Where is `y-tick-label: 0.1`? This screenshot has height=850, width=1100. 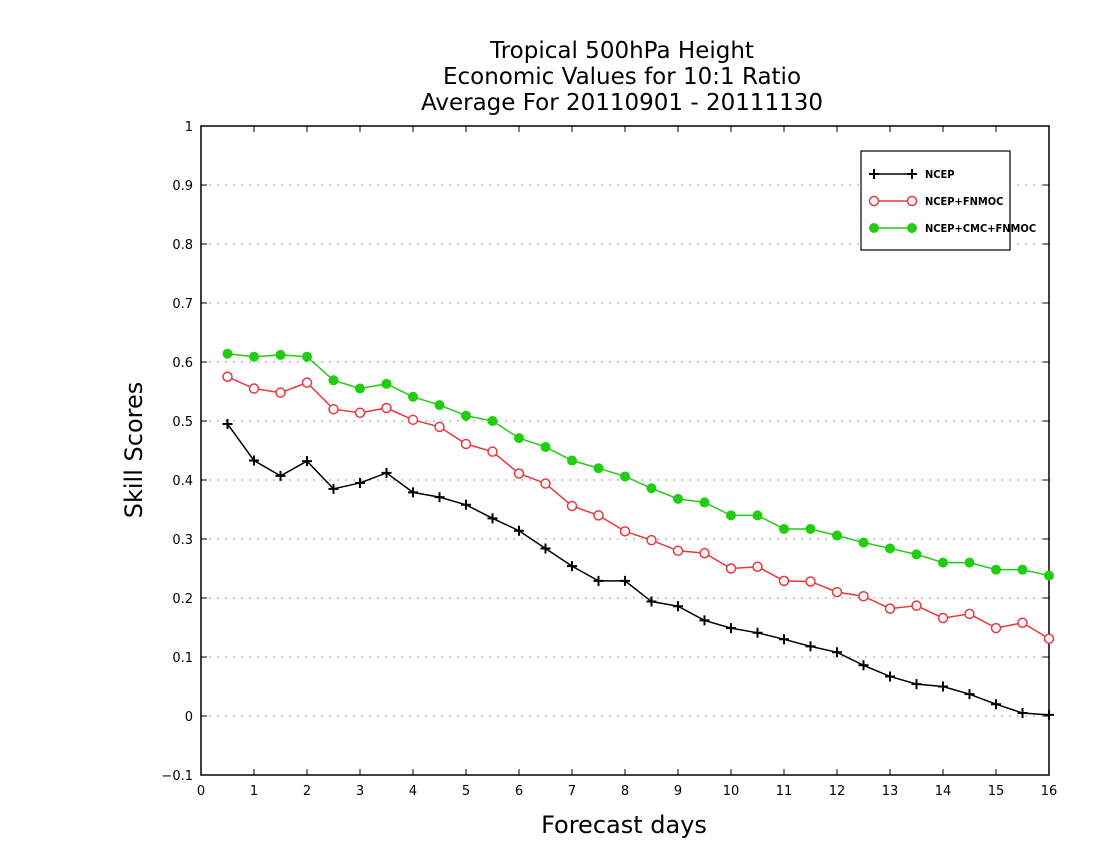
y-tick-label: 0.1 is located at coordinates (182, 658).